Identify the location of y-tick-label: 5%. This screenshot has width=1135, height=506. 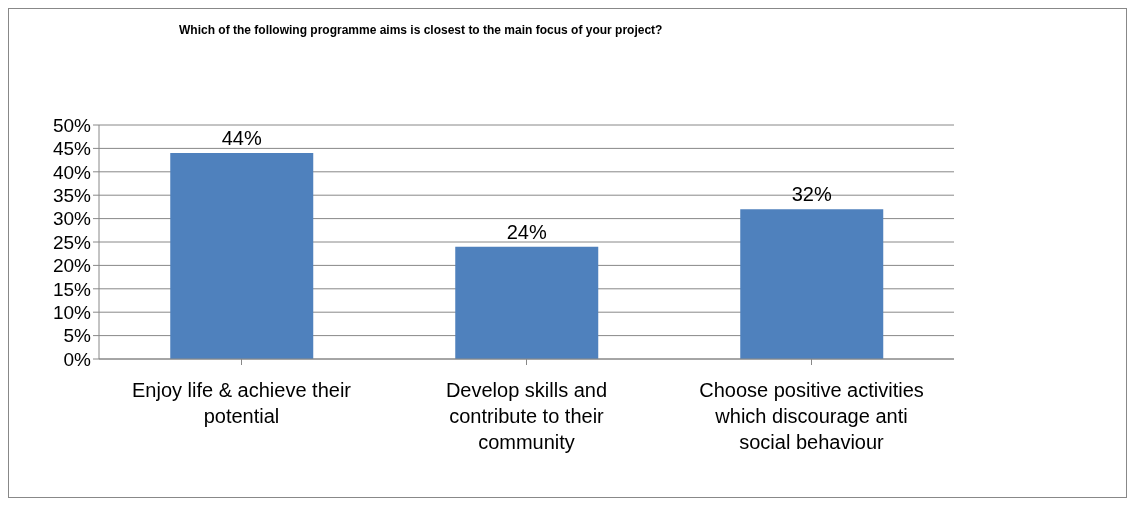
(77, 336).